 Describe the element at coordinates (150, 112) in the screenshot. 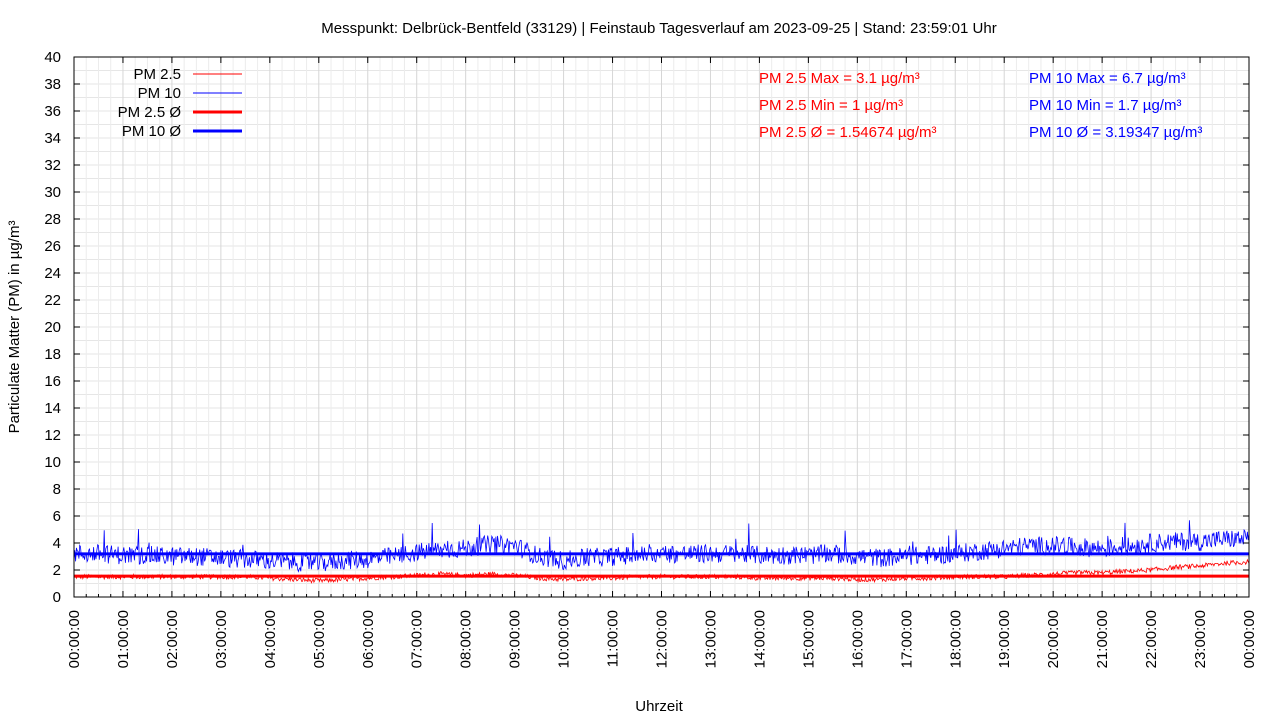

I see `legend-label-pm25-avg: PM 2.5 Ø` at that location.